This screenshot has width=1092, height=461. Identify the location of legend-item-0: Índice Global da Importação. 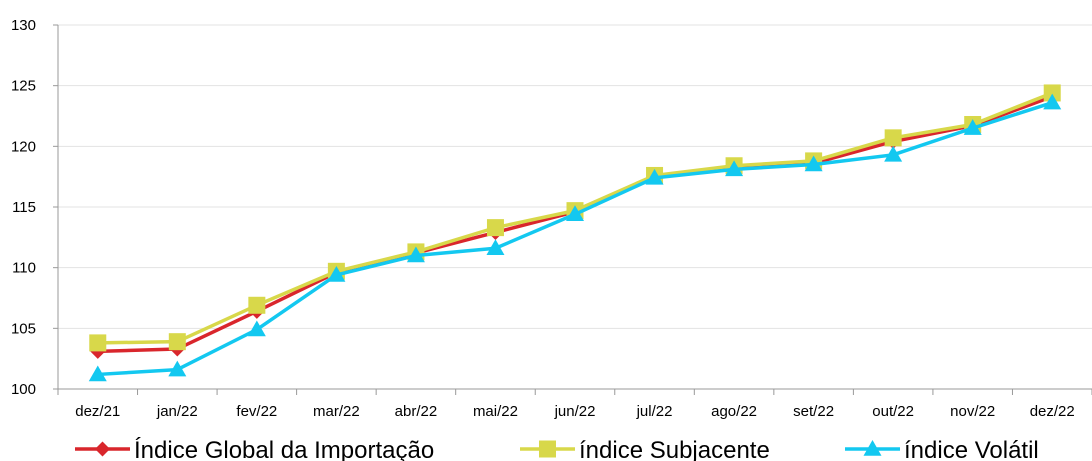
(254, 449).